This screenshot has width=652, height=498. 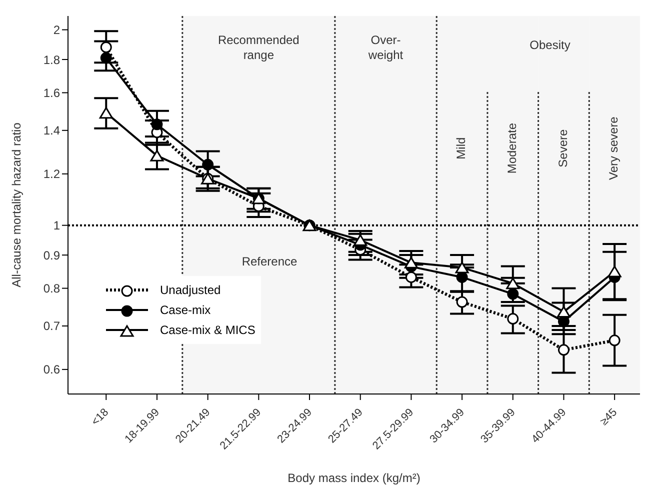 I want to click on y-tick-label: 0.6, so click(x=51, y=369).